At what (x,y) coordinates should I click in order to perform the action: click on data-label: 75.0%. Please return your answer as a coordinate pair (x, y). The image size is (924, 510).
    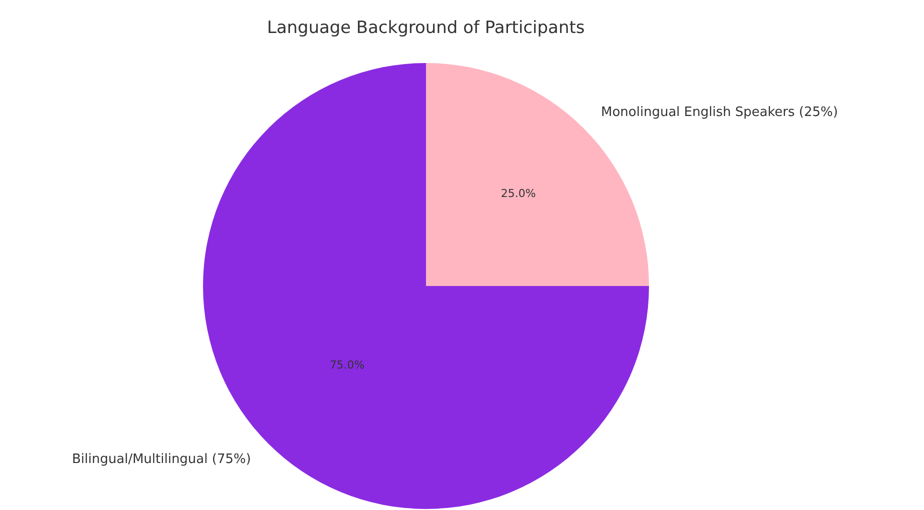
    Looking at the image, I should click on (347, 365).